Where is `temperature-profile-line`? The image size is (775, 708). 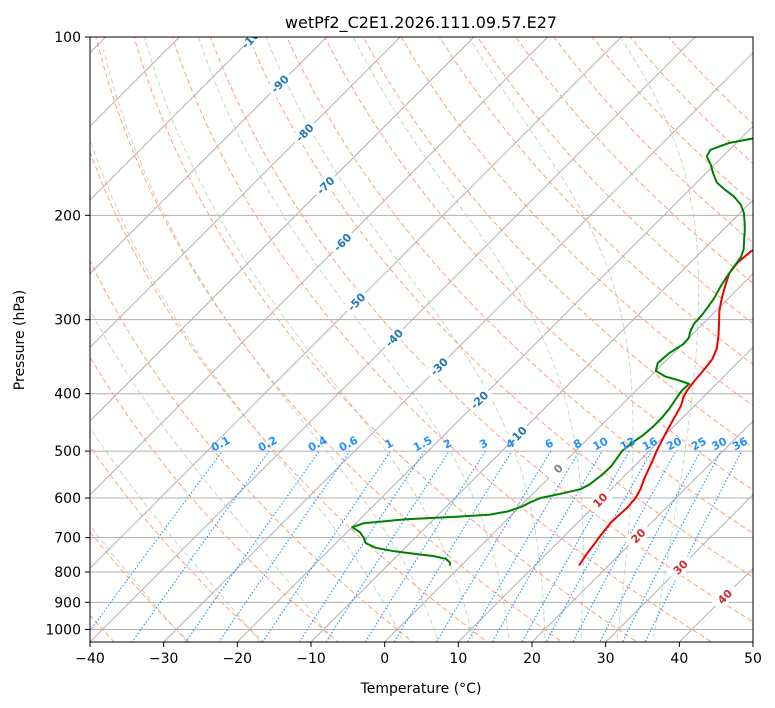 temperature-profile-line is located at coordinates (665, 408).